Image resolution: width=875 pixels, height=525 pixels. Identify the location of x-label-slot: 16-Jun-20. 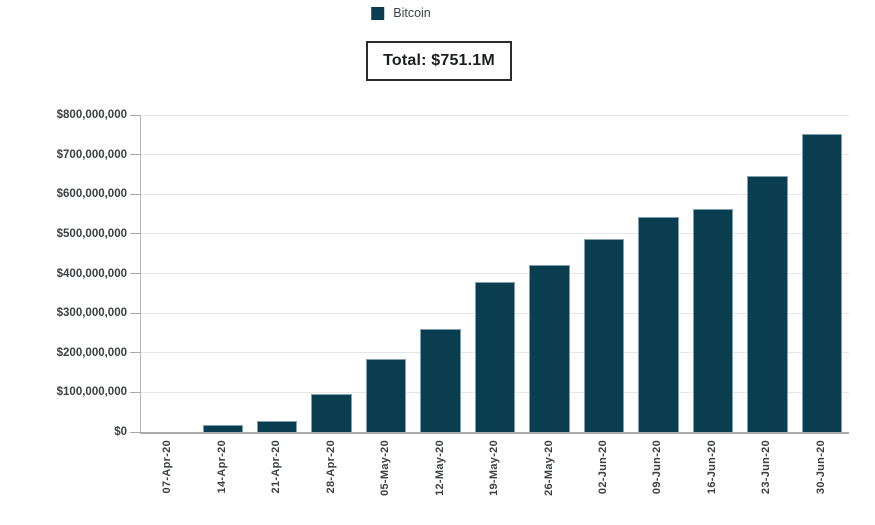
(712, 468).